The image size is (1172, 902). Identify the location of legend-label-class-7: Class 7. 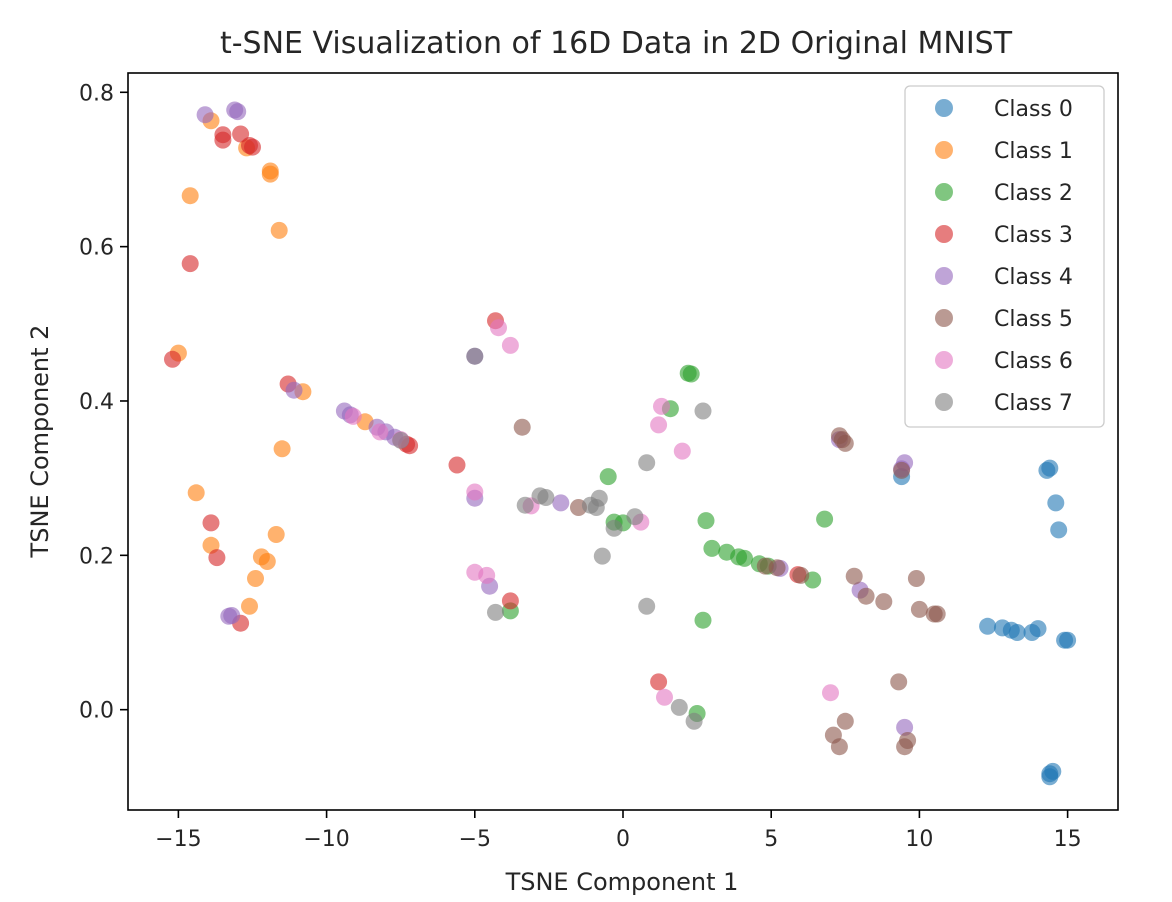
(1033, 403).